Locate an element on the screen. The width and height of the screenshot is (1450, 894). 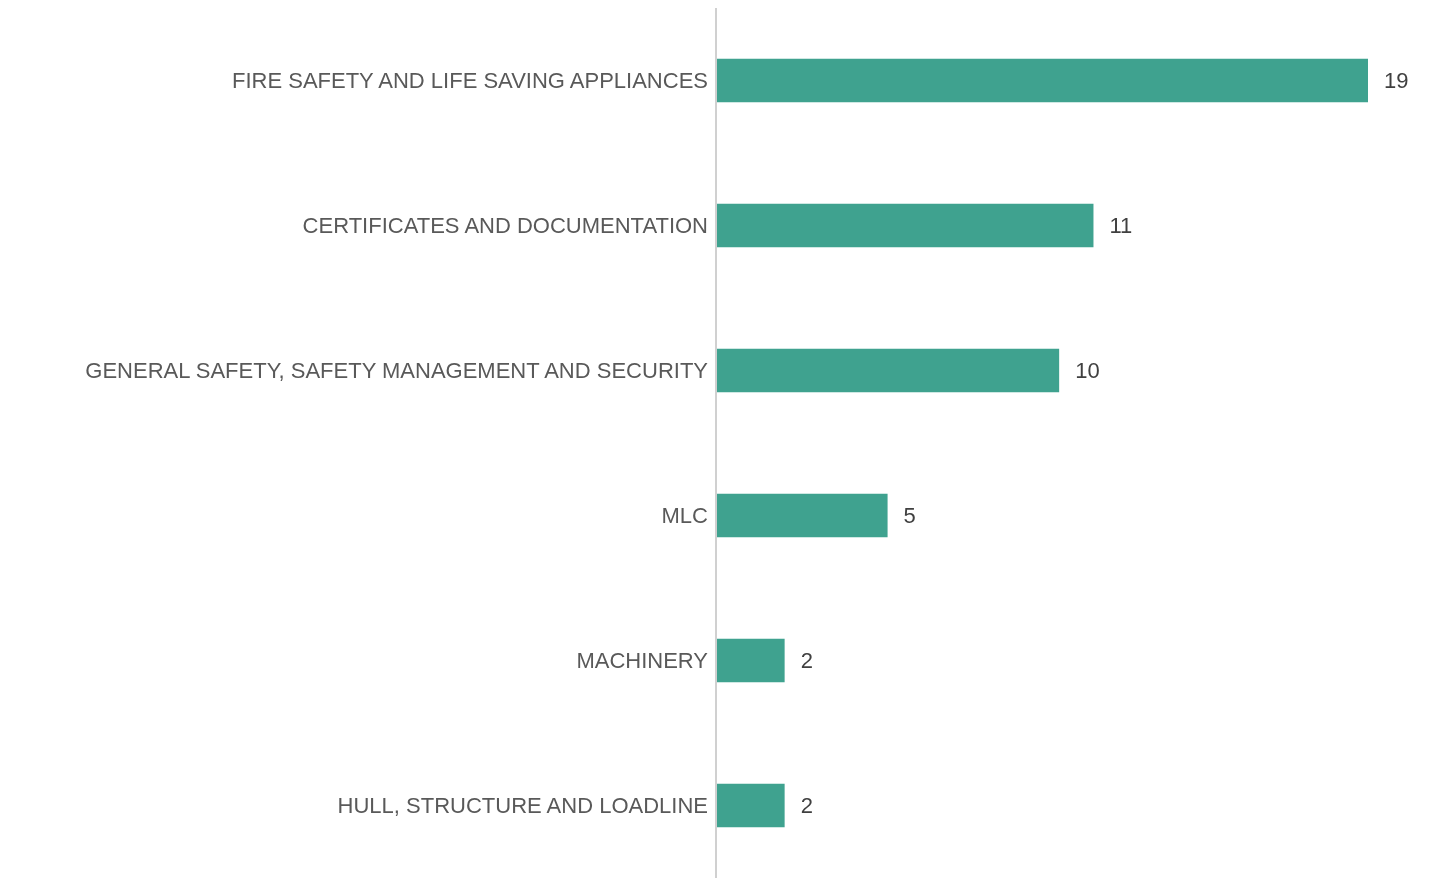
y-tick-label: FIRE SAFETY AND LIFE SAVING APPLIANCES is located at coordinates (470, 81).